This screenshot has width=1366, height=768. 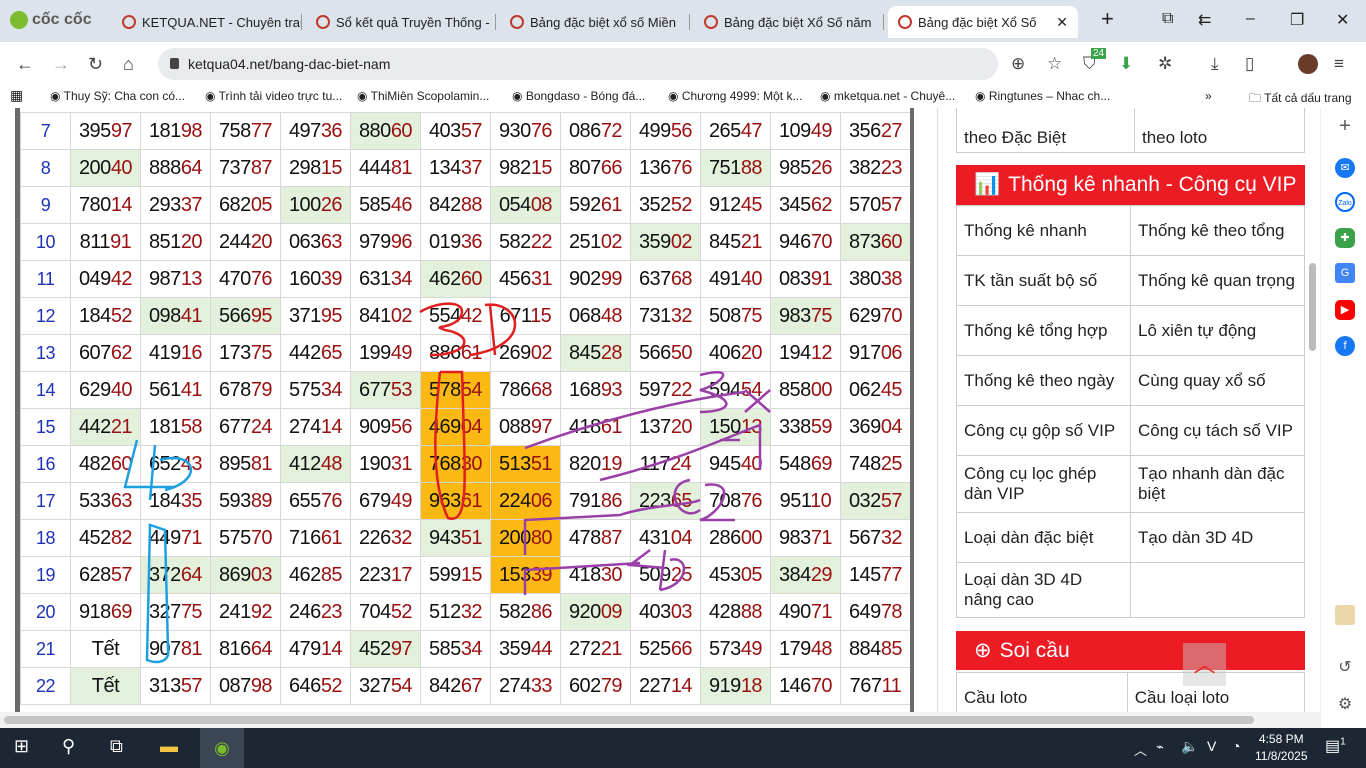 What do you see at coordinates (1095, 60) in the screenshot?
I see `shield-extension-icon: ⛉ 24` at bounding box center [1095, 60].